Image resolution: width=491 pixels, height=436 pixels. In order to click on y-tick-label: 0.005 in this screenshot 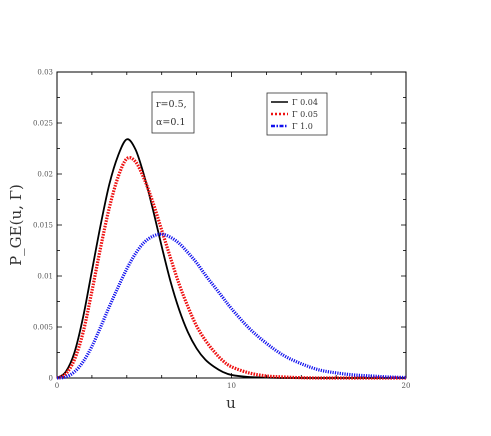, I will do `click(43, 328)`.